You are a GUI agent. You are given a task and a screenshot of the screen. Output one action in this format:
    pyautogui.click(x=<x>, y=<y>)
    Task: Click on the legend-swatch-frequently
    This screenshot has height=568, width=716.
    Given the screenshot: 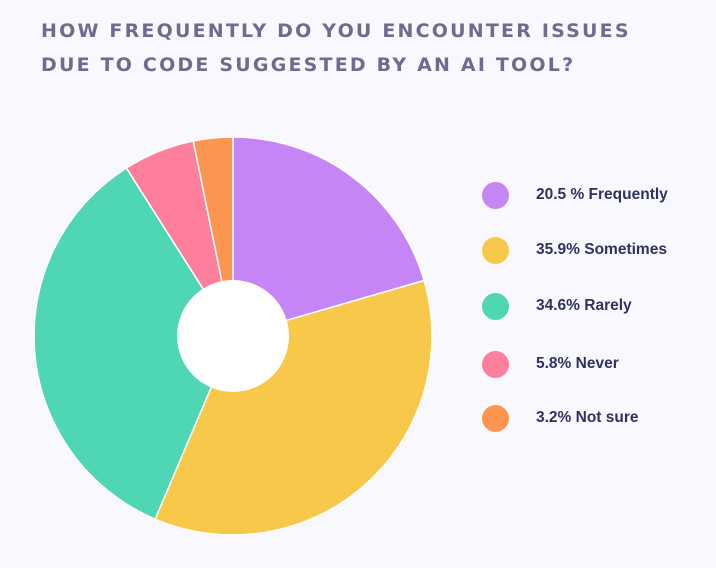 What is the action you would take?
    pyautogui.click(x=495, y=195)
    